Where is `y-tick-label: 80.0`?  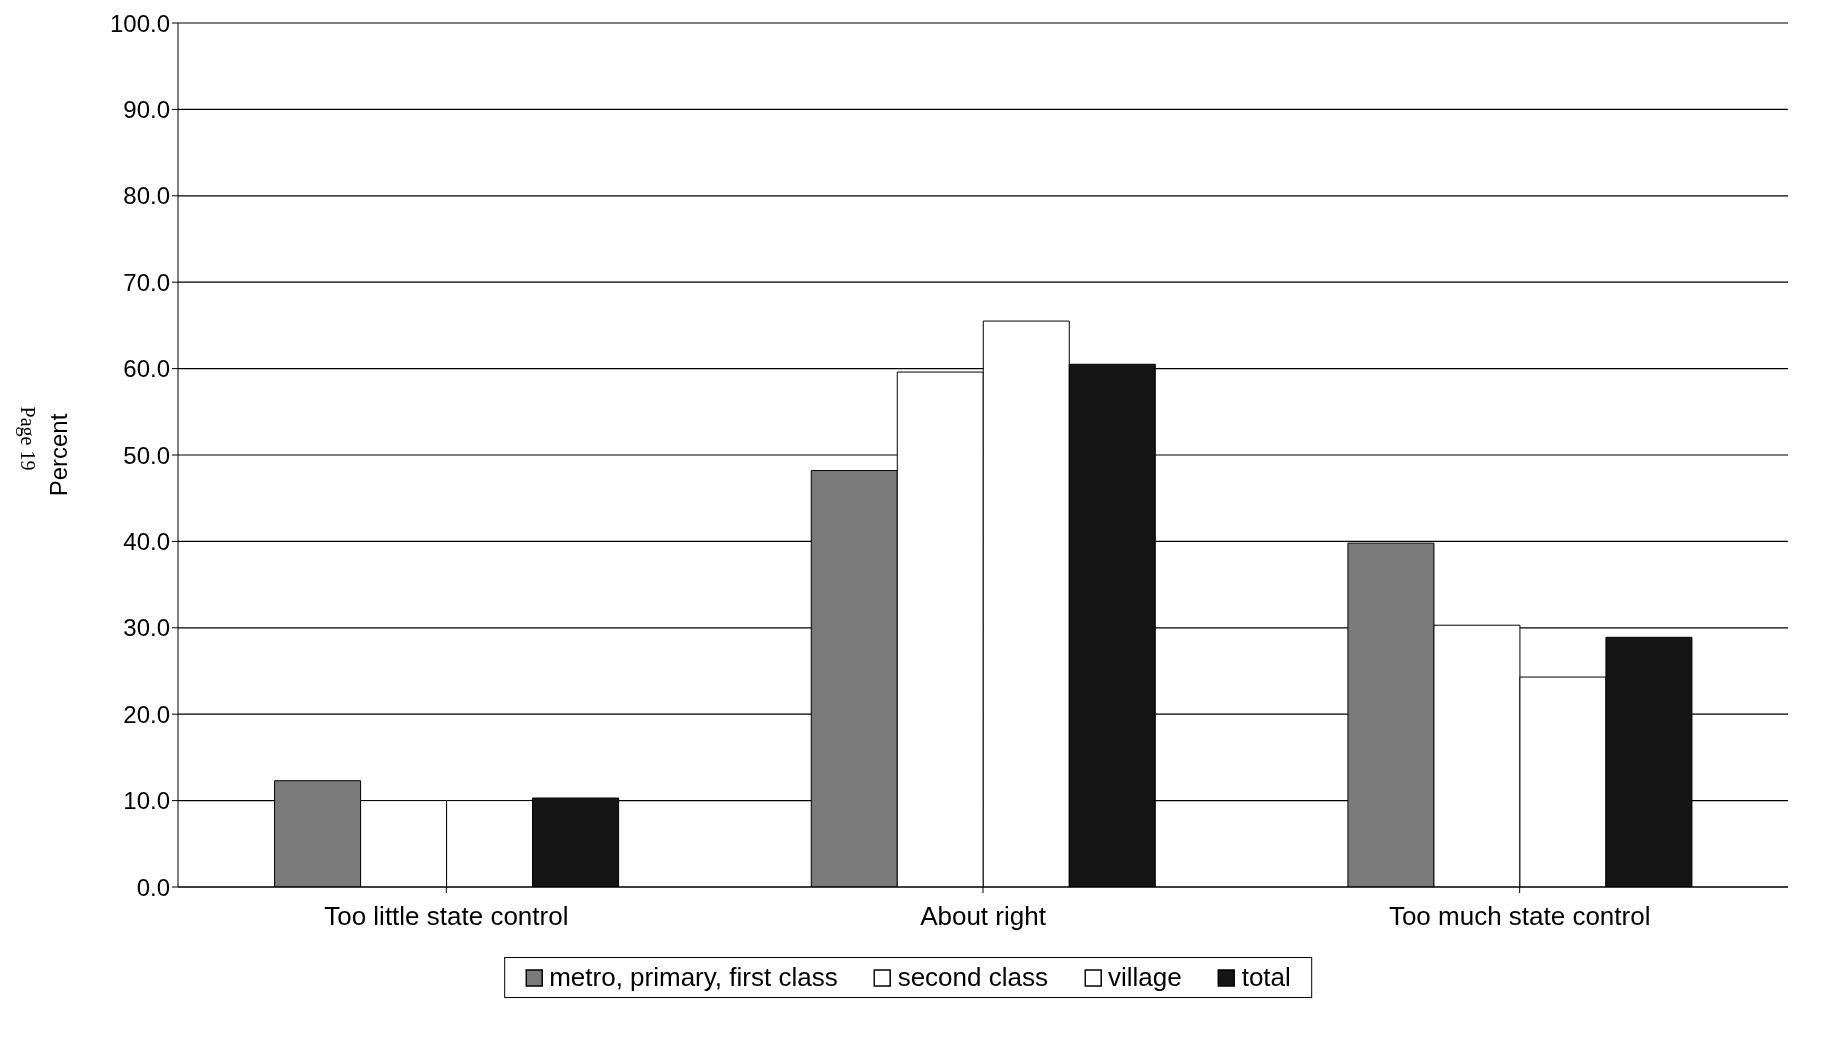
y-tick-label: 80.0 is located at coordinates (146, 196).